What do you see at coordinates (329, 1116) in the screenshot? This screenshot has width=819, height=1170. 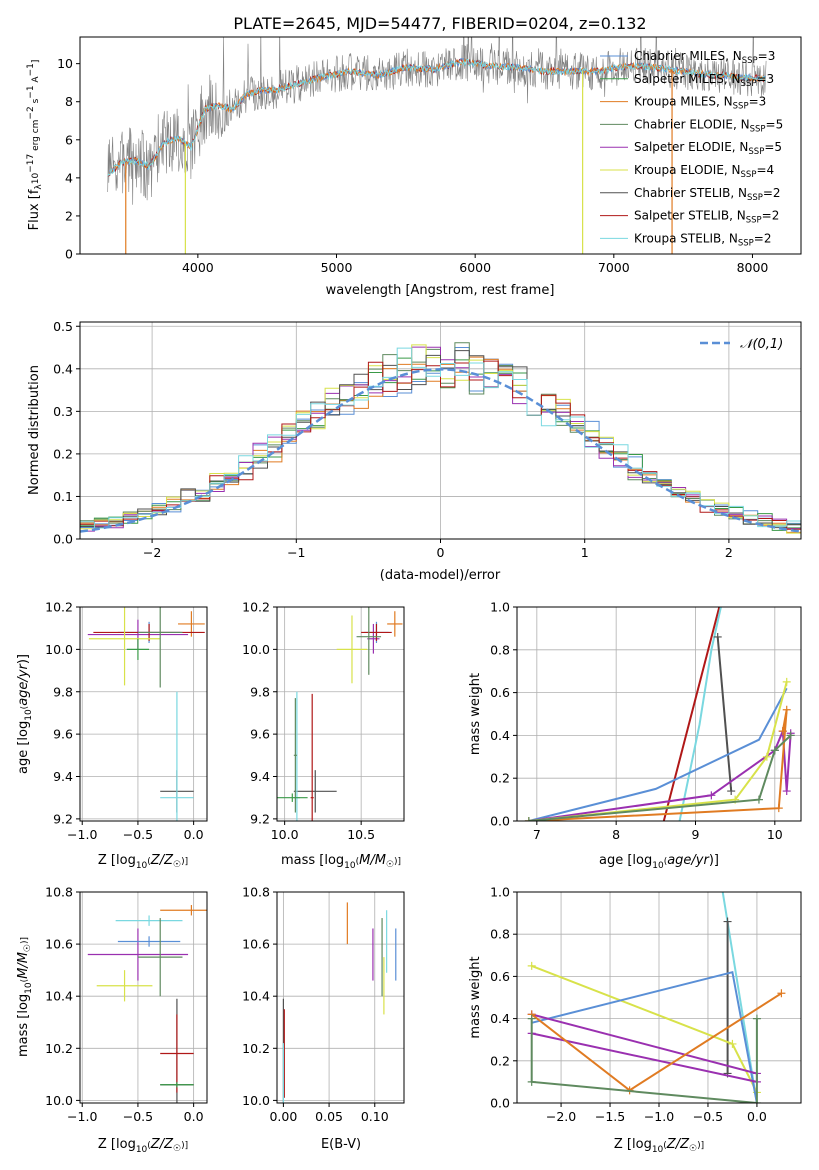 I see `x-tick-label: 0.05` at bounding box center [329, 1116].